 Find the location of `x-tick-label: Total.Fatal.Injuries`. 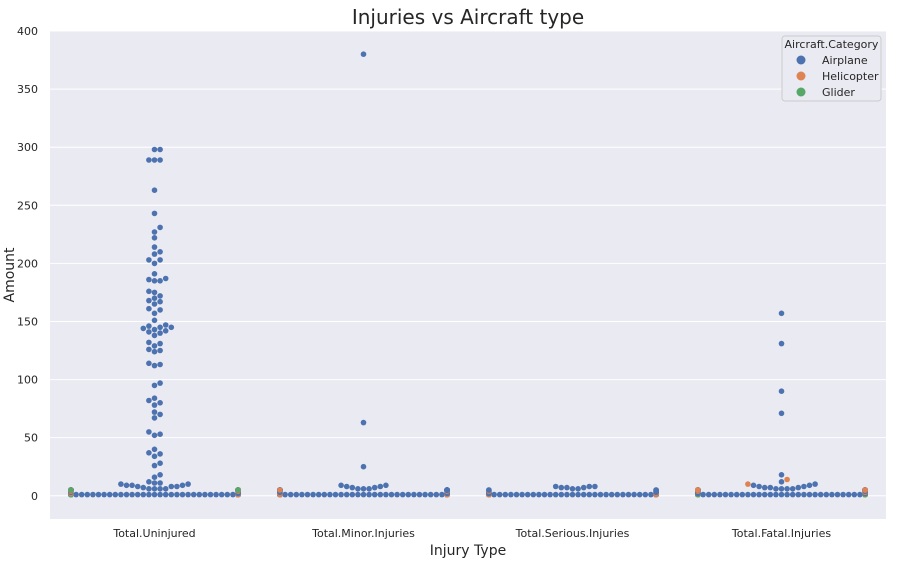

x-tick-label: Total.Fatal.Injuries is located at coordinates (781, 533).